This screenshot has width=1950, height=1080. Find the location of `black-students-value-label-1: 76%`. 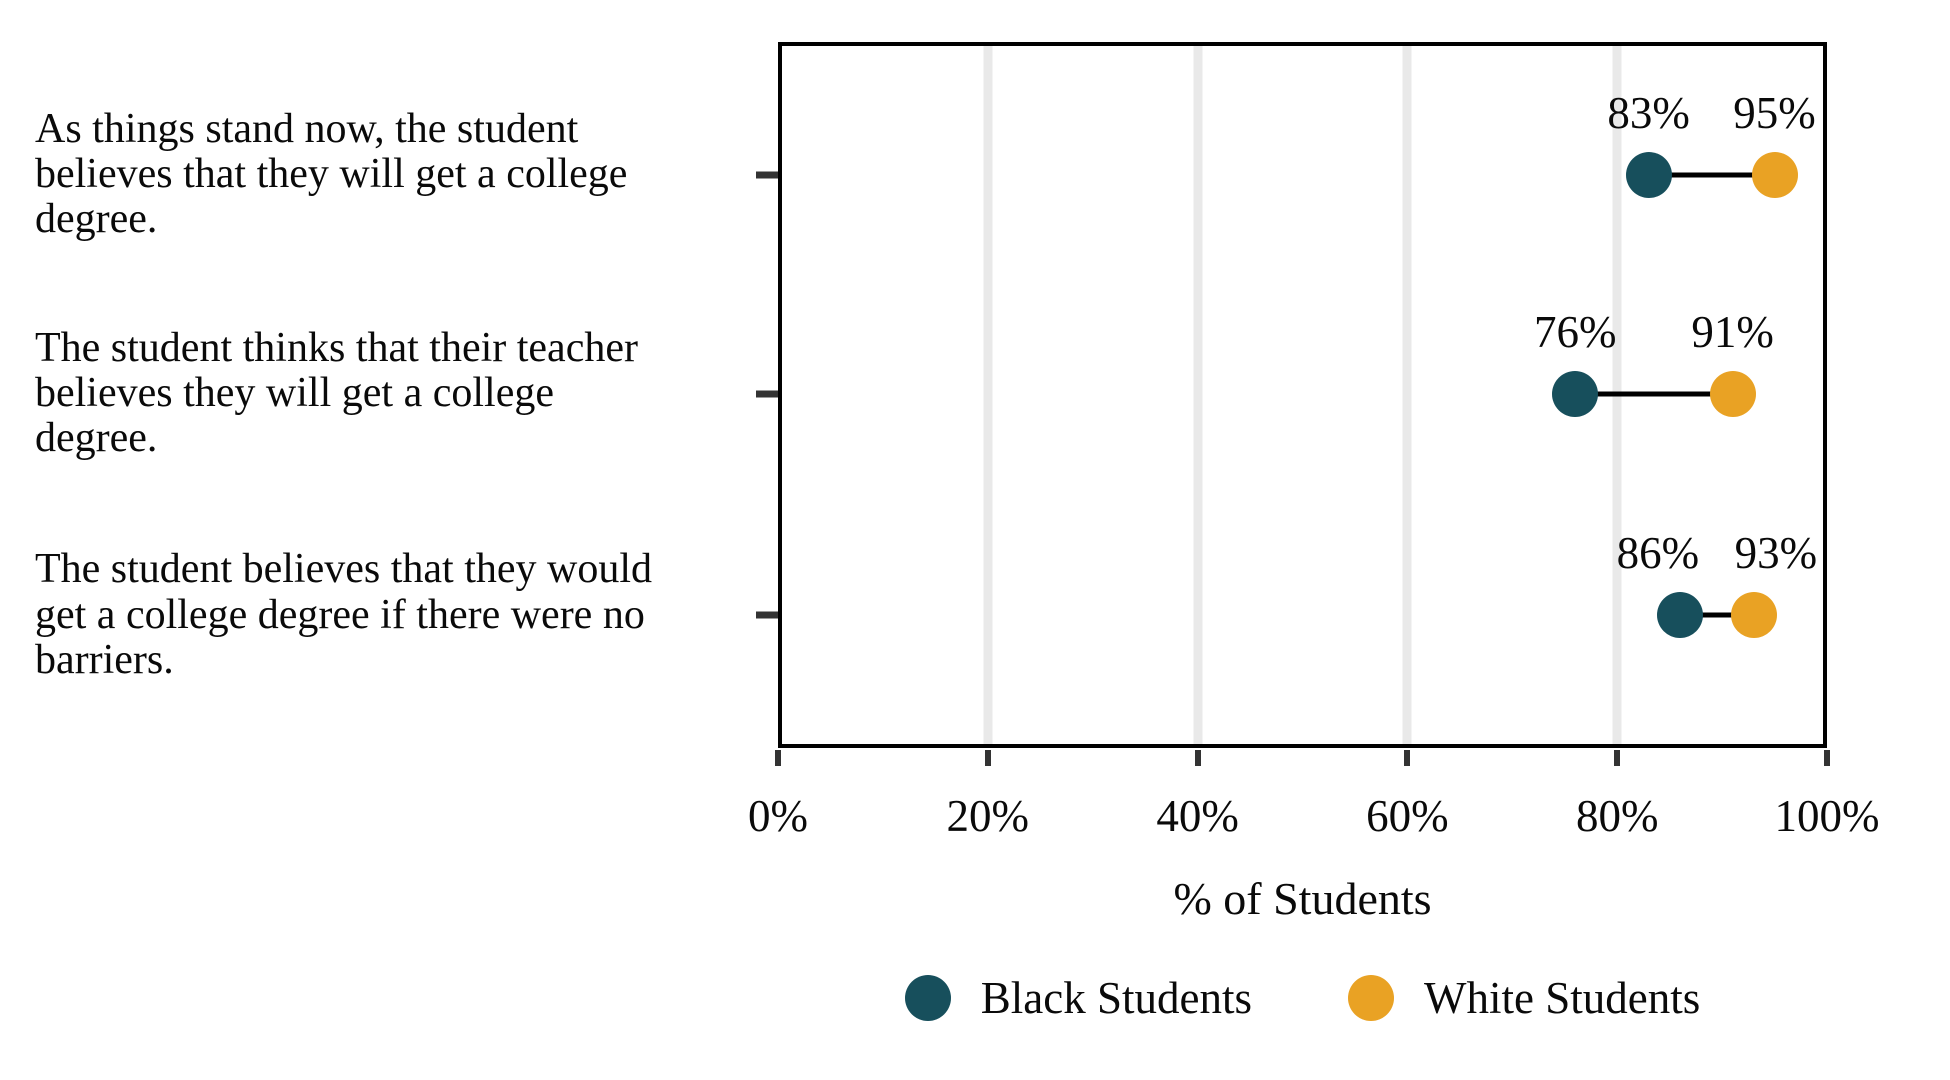

black-students-value-label-1: 76% is located at coordinates (1575, 331).